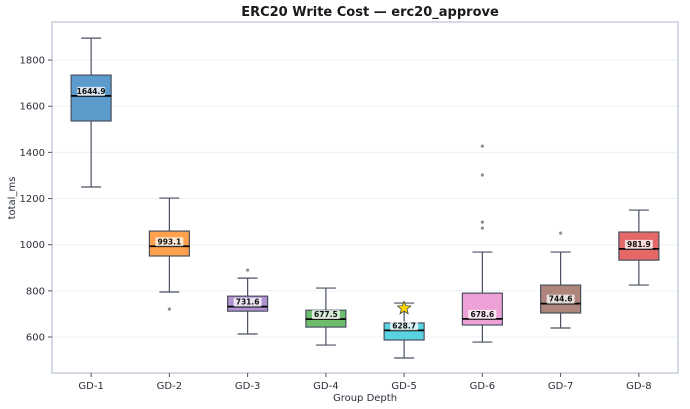 The image size is (690, 409). What do you see at coordinates (35, 338) in the screenshot?
I see `y-tick-label: 600` at bounding box center [35, 338].